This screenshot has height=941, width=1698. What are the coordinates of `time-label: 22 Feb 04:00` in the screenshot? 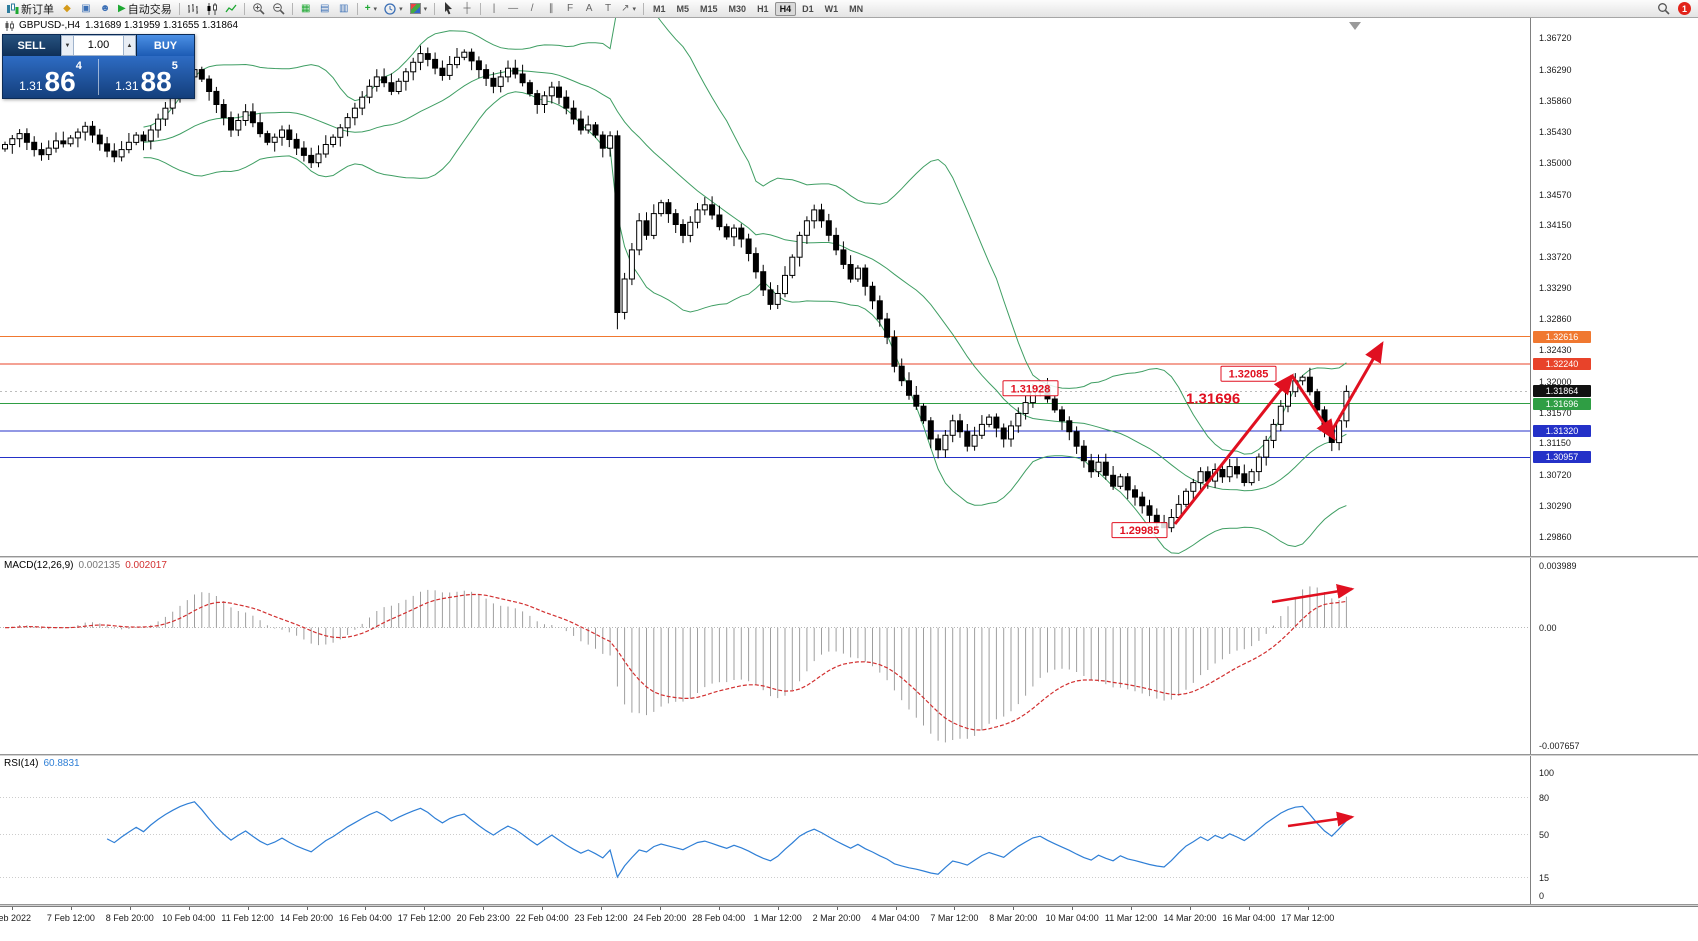 It's located at (542, 918).